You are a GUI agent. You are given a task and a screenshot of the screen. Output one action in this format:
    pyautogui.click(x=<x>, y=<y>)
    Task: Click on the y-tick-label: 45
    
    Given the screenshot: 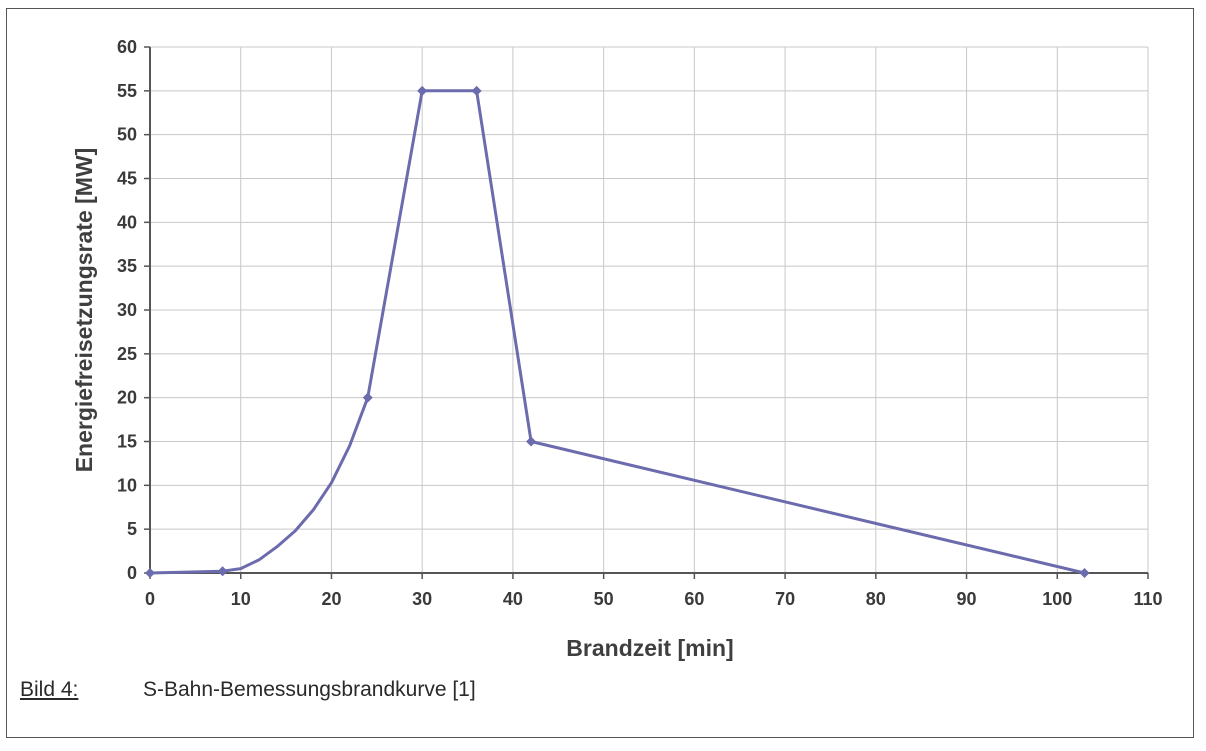 What is the action you would take?
    pyautogui.click(x=127, y=179)
    